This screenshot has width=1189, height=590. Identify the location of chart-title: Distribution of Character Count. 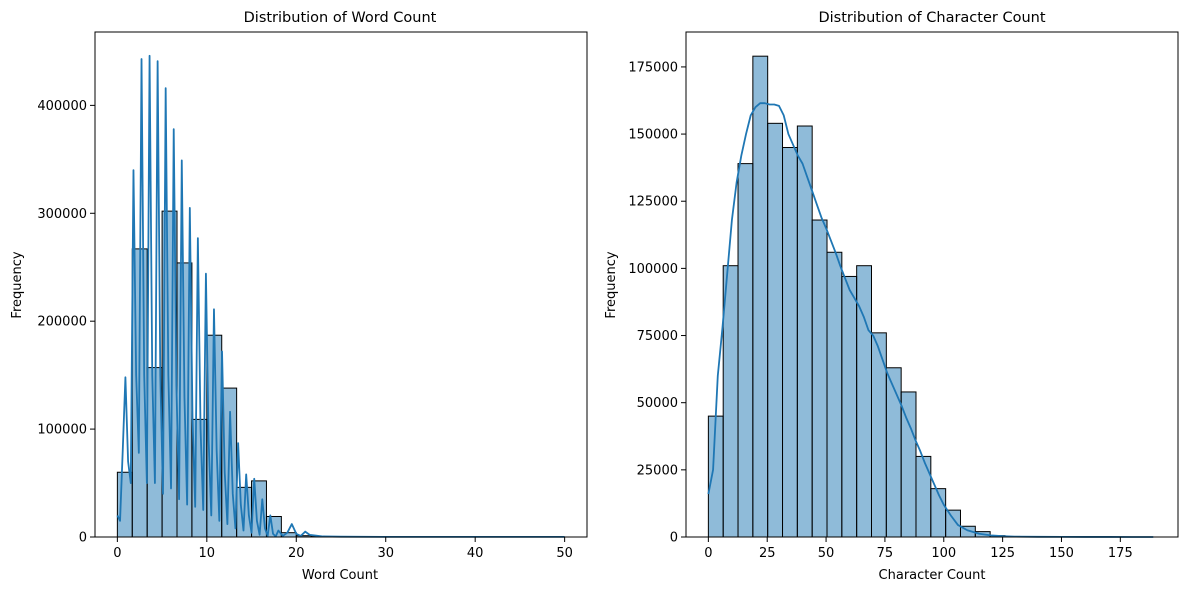
(931, 18).